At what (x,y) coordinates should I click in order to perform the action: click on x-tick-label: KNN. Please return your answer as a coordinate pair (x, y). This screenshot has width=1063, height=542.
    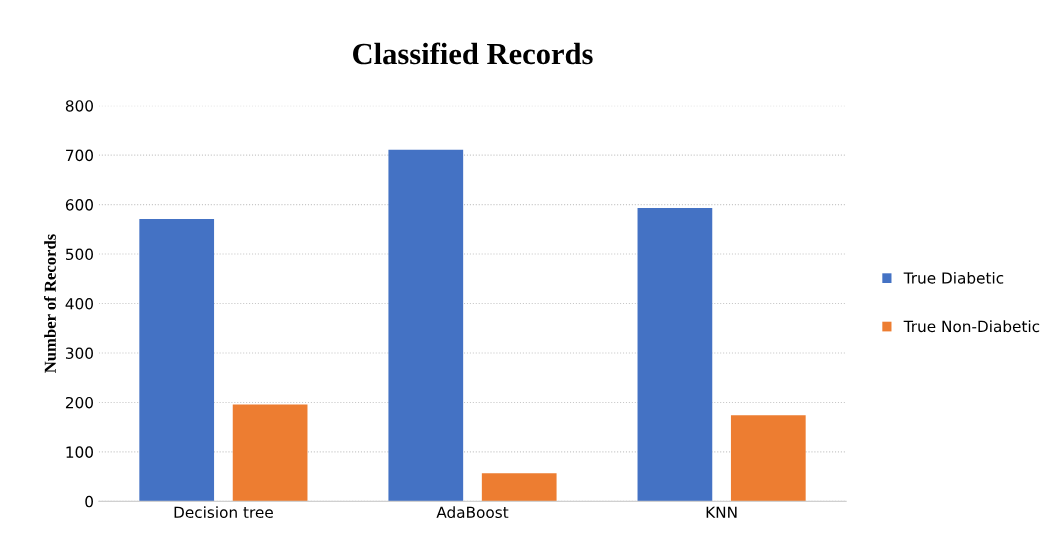
    Looking at the image, I should click on (721, 512).